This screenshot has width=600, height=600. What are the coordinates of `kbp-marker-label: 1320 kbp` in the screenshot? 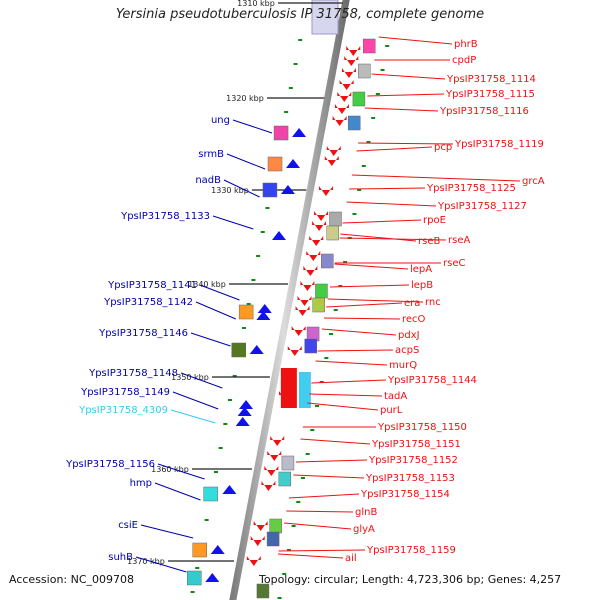 It's located at (245, 98).